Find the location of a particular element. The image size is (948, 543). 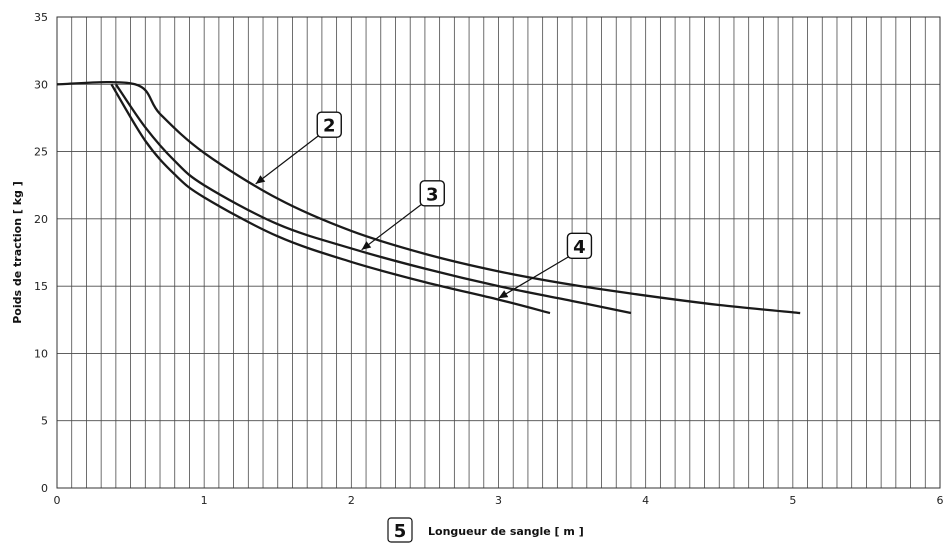

y-tick-label: 0 is located at coordinates (44, 488).